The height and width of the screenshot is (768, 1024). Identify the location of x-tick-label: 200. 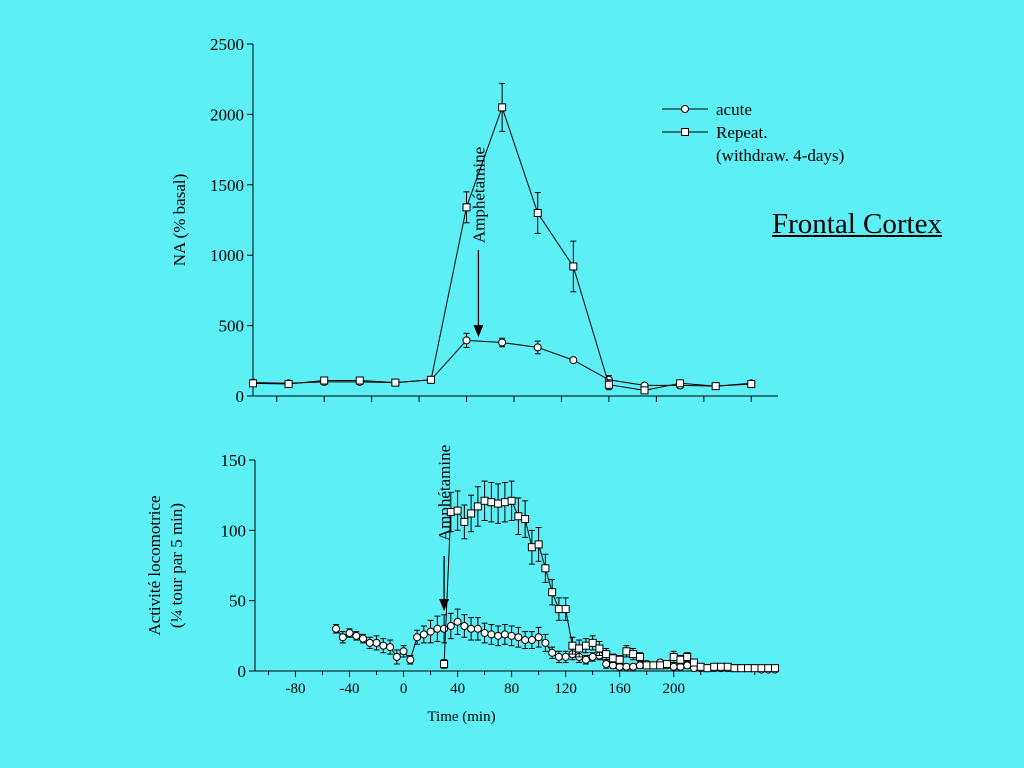
(673, 689).